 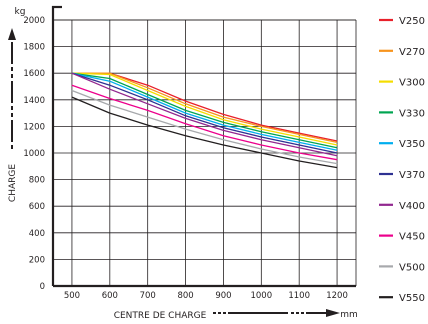 What do you see at coordinates (337, 296) in the screenshot?
I see `x-tick-label: 1200` at bounding box center [337, 296].